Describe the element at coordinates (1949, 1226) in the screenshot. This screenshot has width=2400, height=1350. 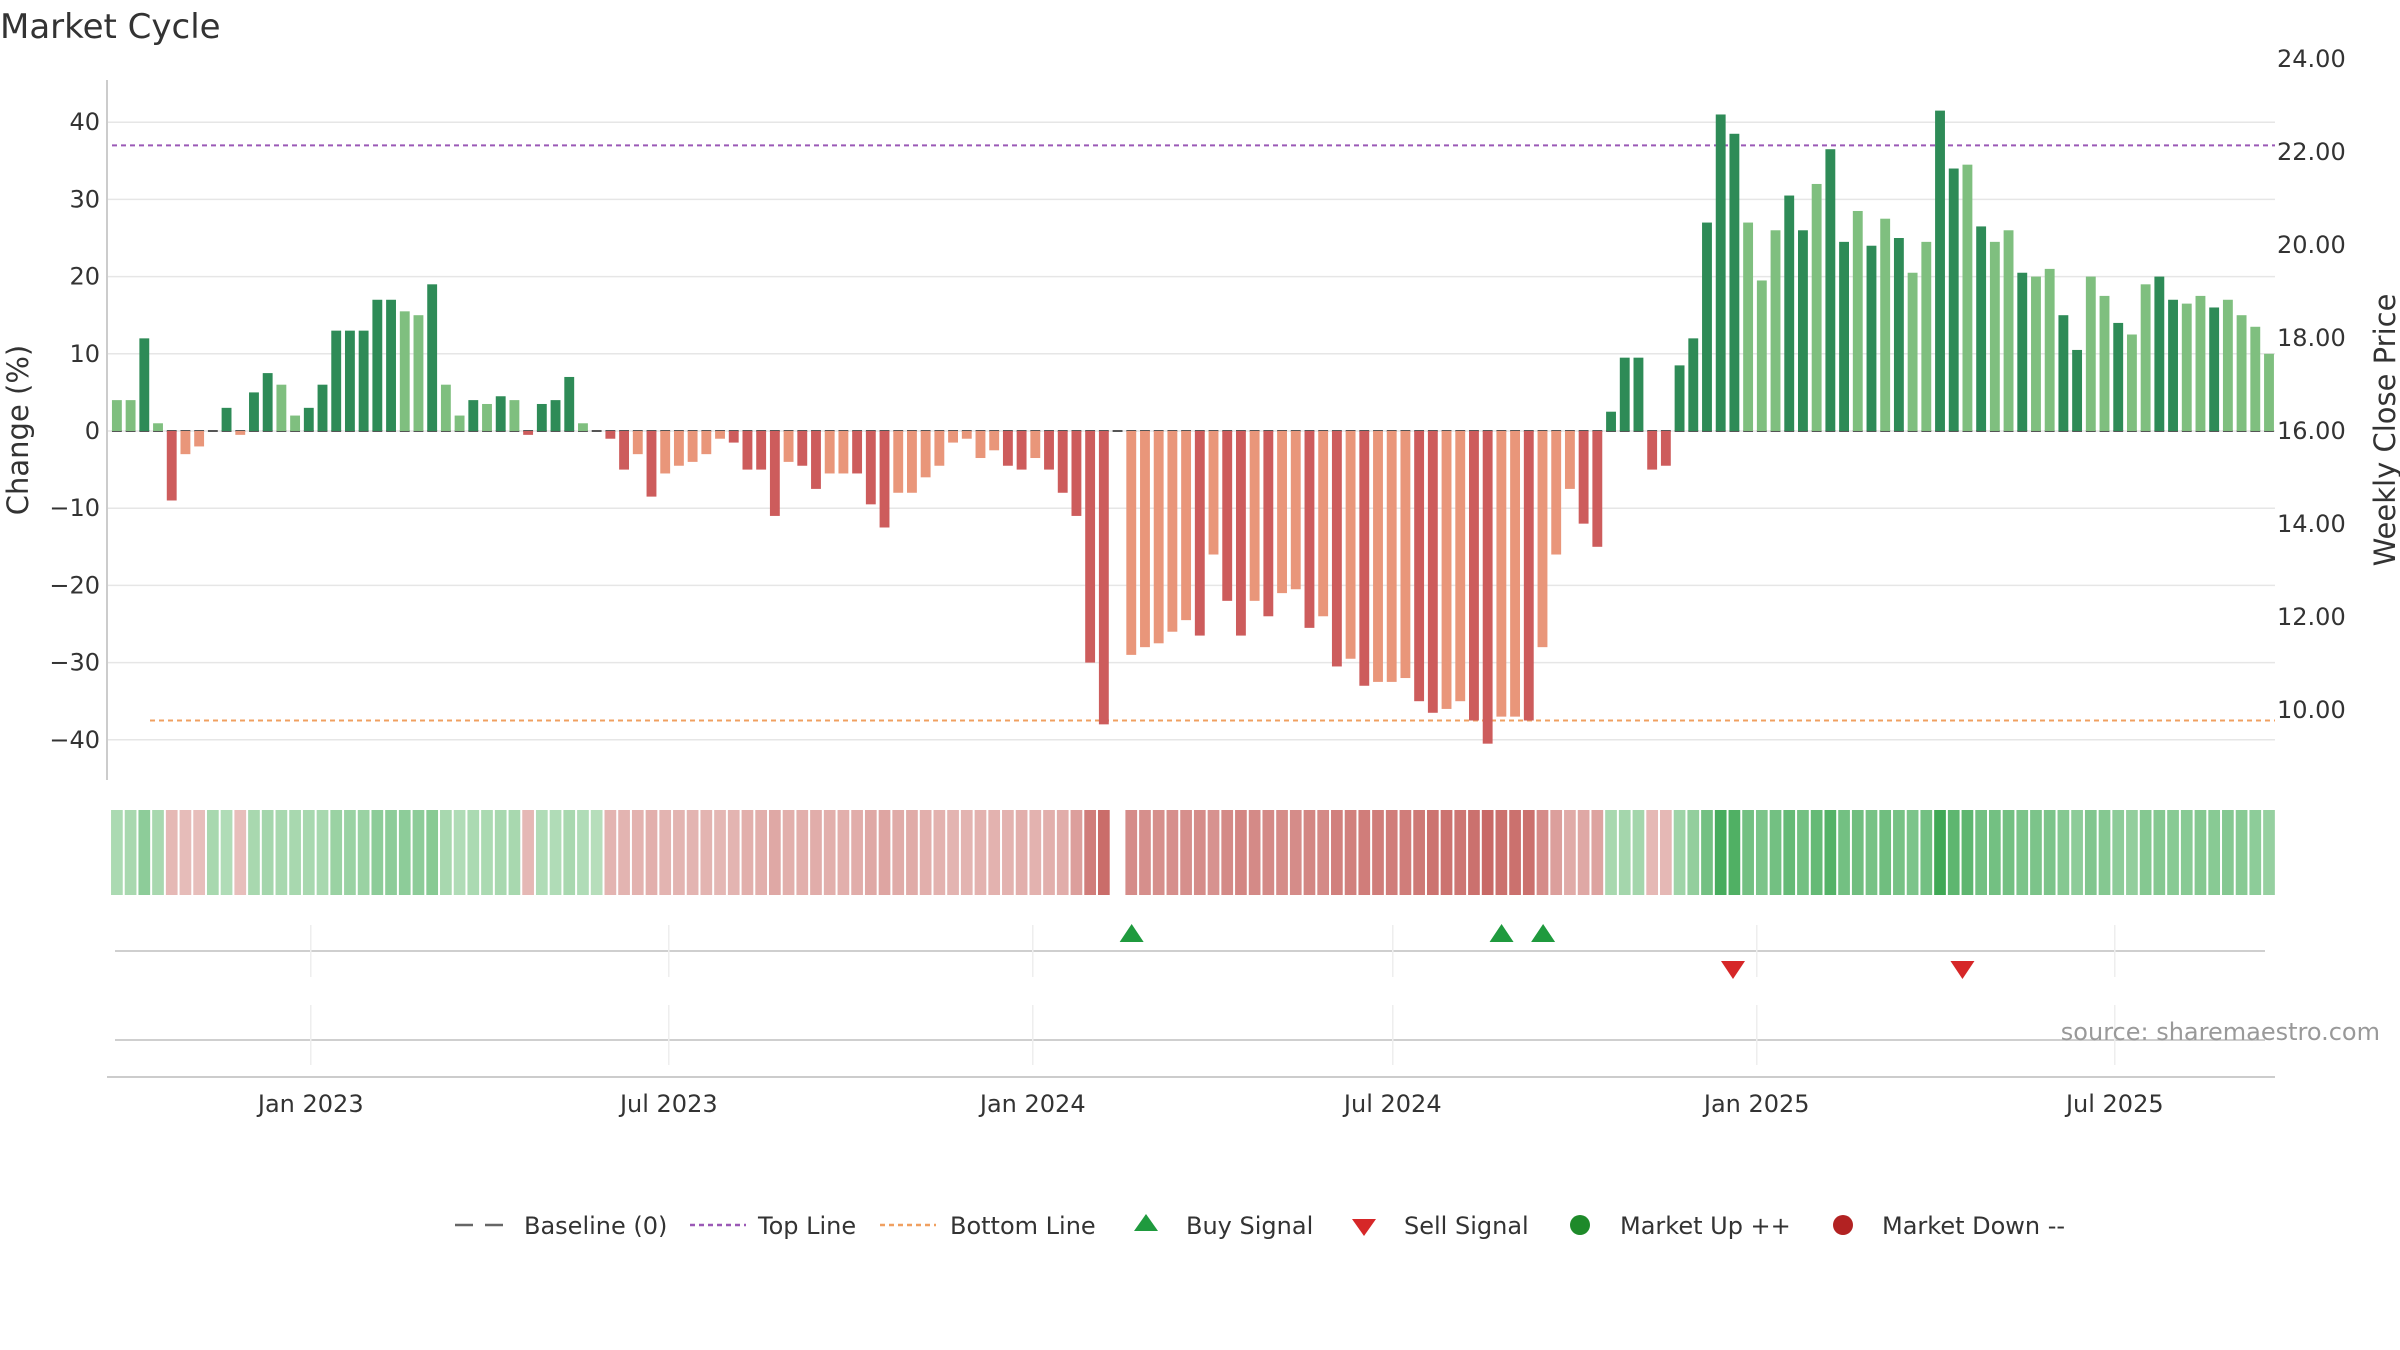
I see `legend-item: Market Down --` at that location.